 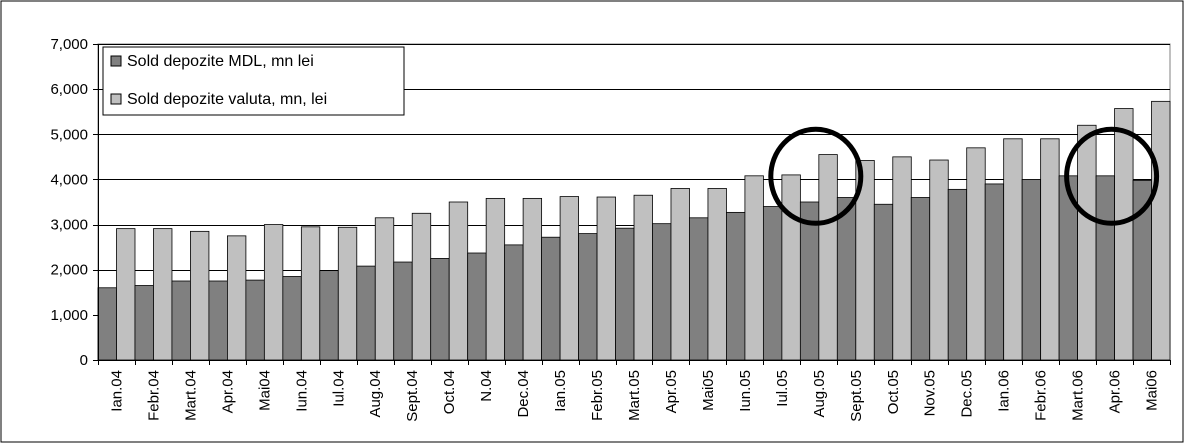 I want to click on x-tick-label: Iul.04, so click(x=338, y=388).